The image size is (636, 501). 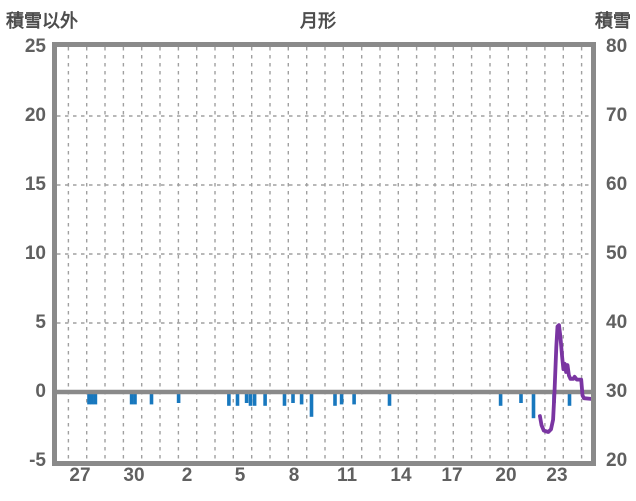 I want to click on right-axis-tick: 50, so click(x=617, y=253).